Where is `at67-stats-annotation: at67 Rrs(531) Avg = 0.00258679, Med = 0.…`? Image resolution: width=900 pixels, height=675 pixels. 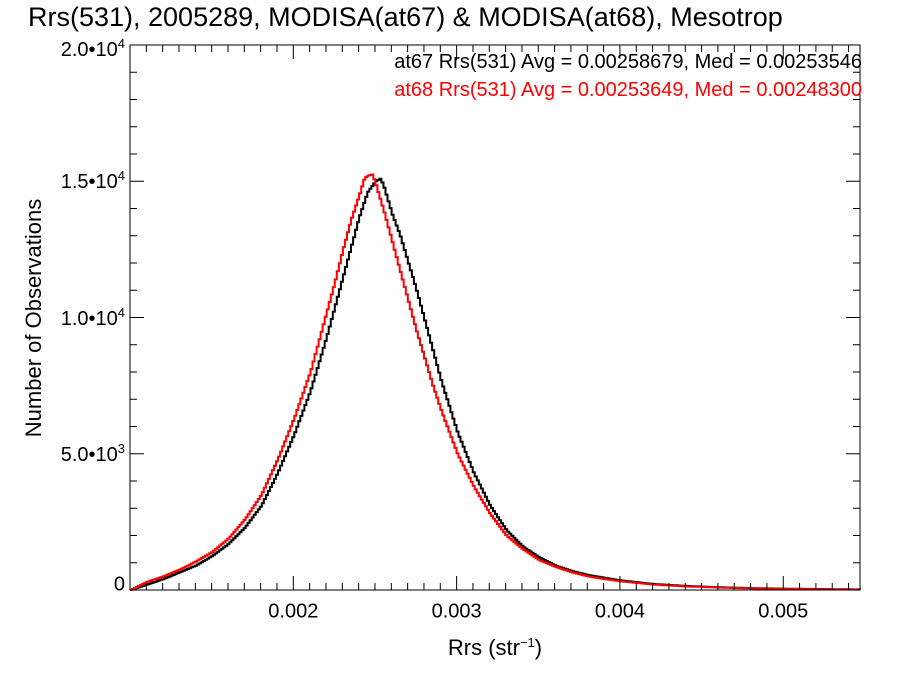
at67-stats-annotation: at67 Rrs(531) Avg = 0.00258679, Med = 0.… is located at coordinates (628, 62).